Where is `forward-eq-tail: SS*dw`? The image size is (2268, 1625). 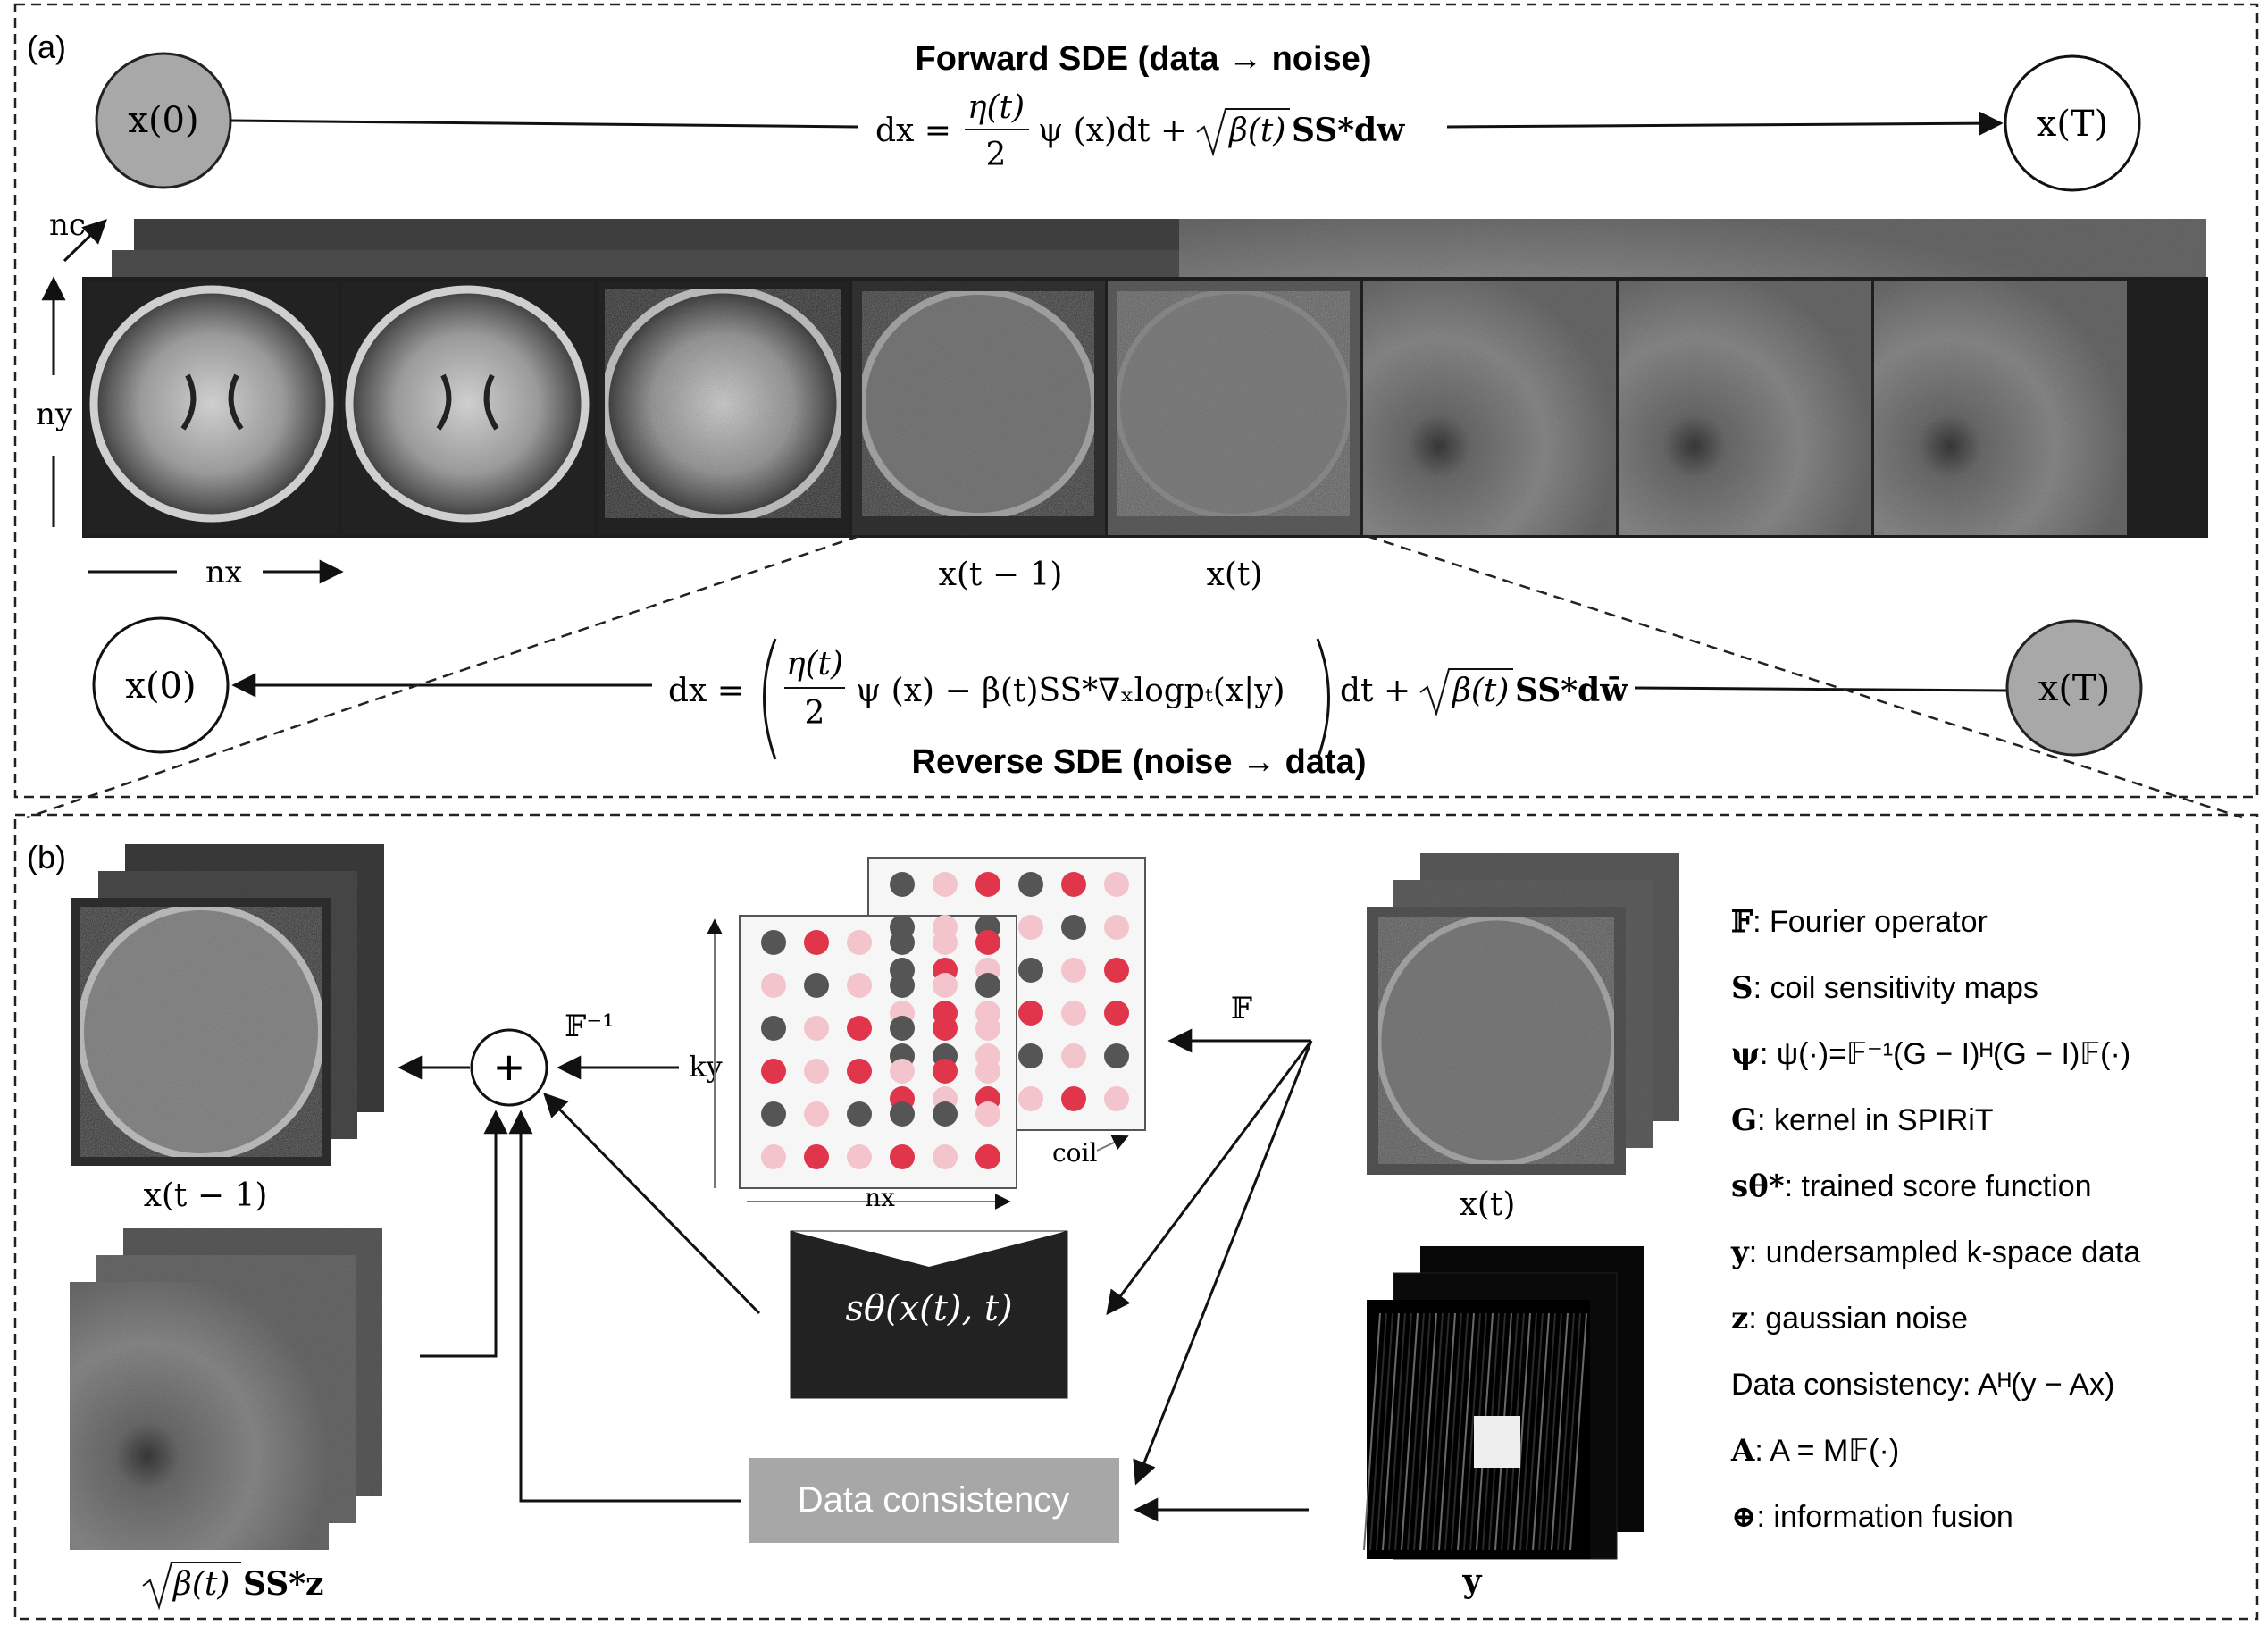 forward-eq-tail: SS*dw is located at coordinates (1348, 130).